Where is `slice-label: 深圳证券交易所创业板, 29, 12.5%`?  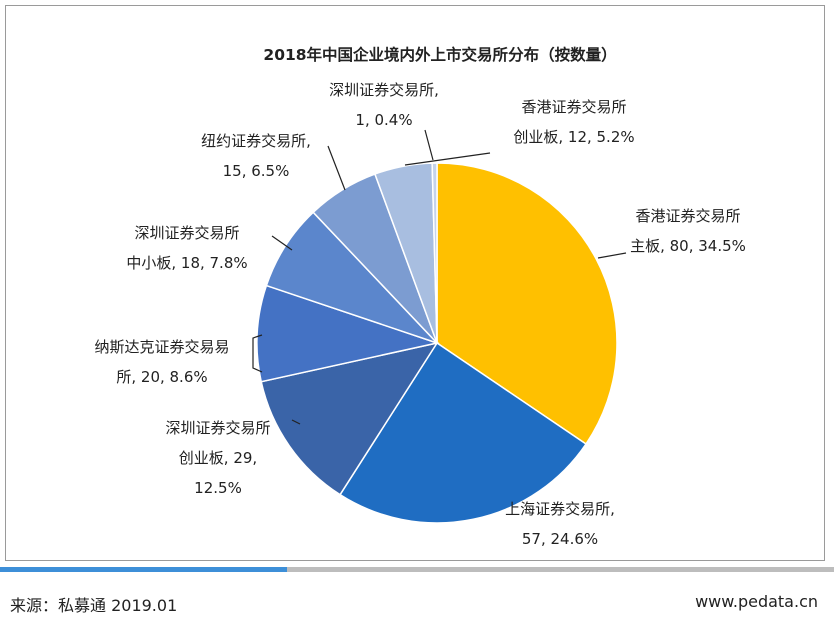 slice-label: 深圳证券交易所创业板, 29, 12.5% is located at coordinates (217, 458).